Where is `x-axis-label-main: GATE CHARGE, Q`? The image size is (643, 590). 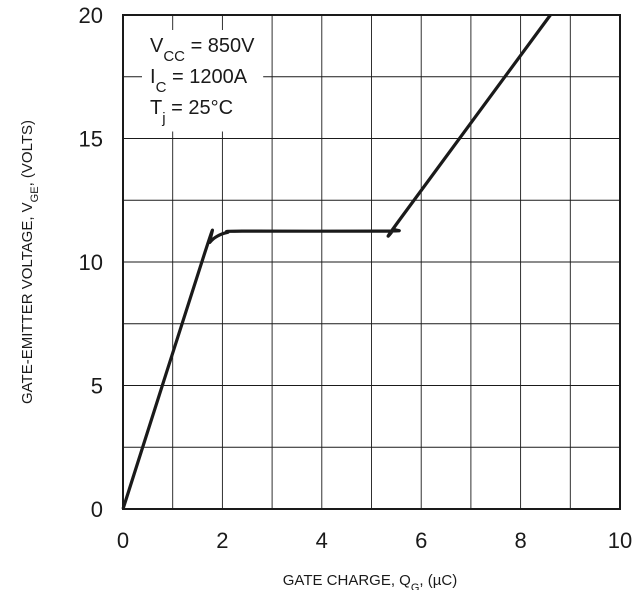
x-axis-label-main: GATE CHARGE, Q is located at coordinates (347, 580).